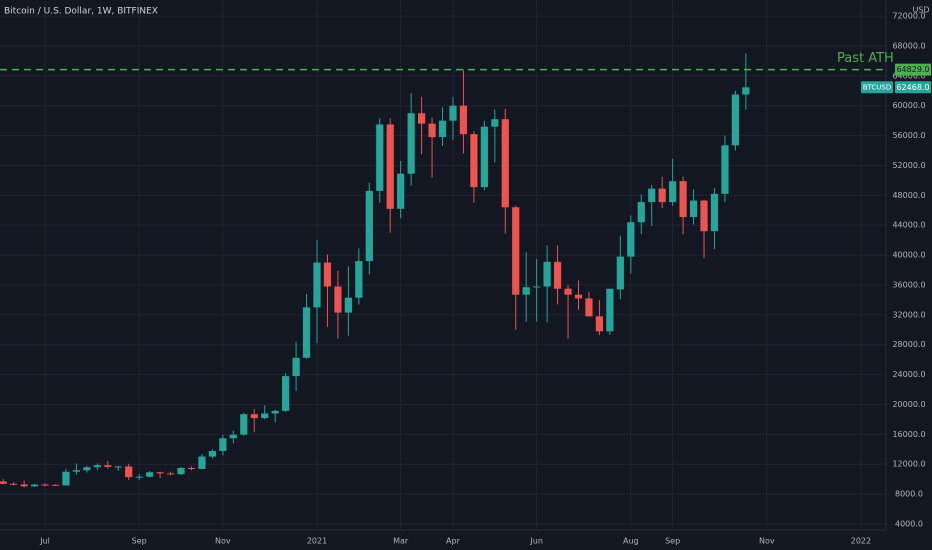 This screenshot has width=932, height=550. Describe the element at coordinates (81, 12) in the screenshot. I see `chart-title: Bitcoin / U.S. Dollar, 1W, BITFINEX` at that location.